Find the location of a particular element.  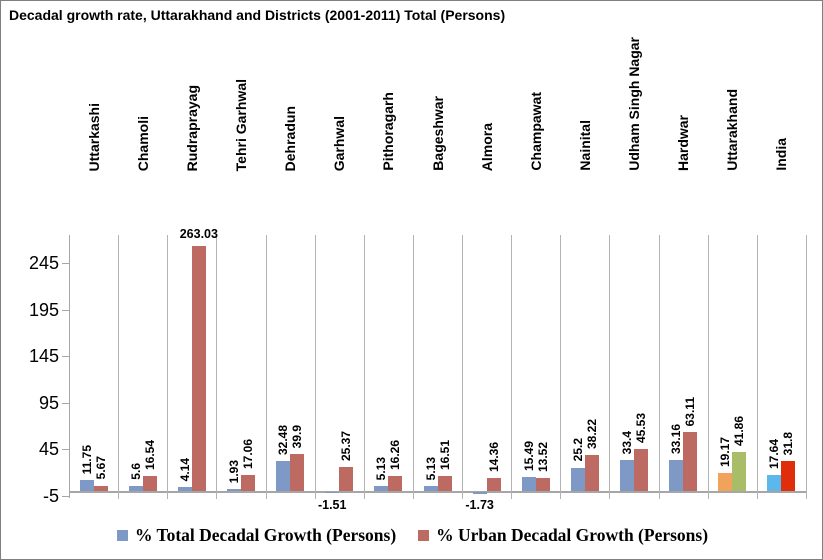

bar-uttarkashi-s1 is located at coordinates (100, 488).